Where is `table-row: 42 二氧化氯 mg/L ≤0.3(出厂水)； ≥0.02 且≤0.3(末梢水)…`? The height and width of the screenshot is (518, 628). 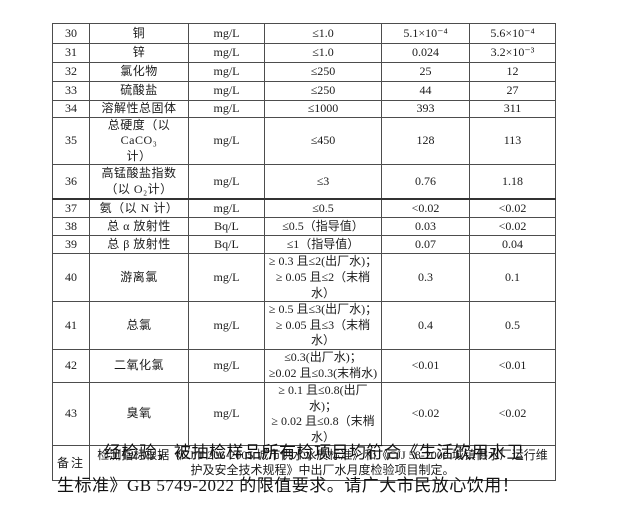 table-row: 42 二氧化氯 mg/L ≤0.3(出厂水)； ≥0.02 且≤0.3(末梢水)… is located at coordinates (304, 365).